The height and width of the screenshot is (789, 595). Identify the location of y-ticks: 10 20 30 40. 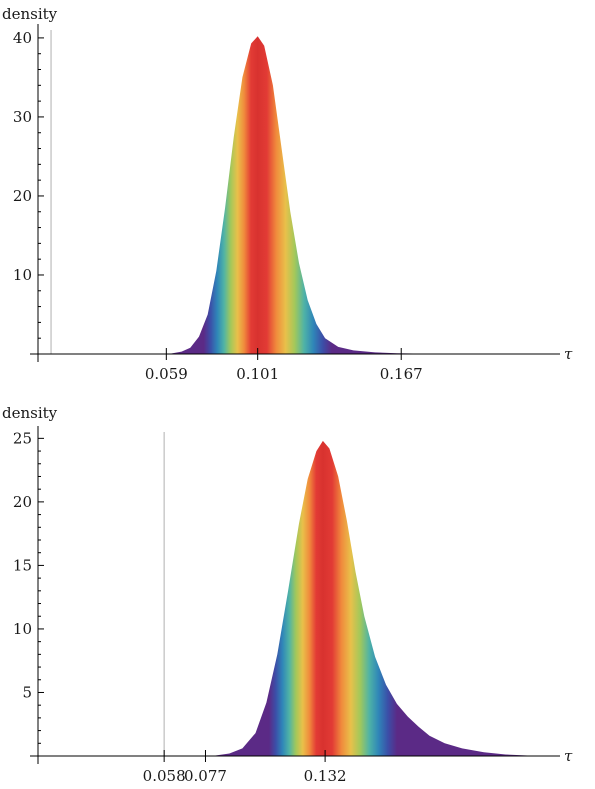
(28, 184).